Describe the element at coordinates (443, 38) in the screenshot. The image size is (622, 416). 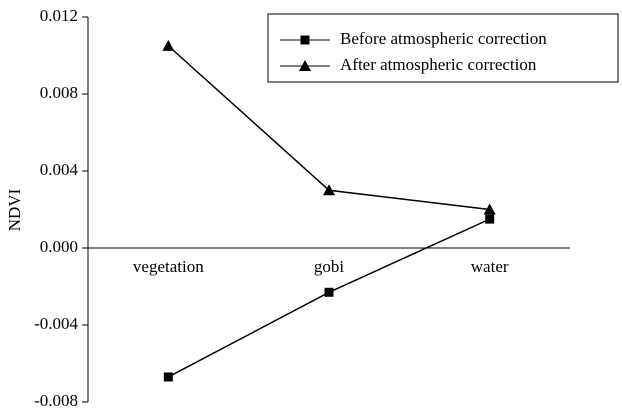
I see `legend-label: Before atmospheric correction` at that location.